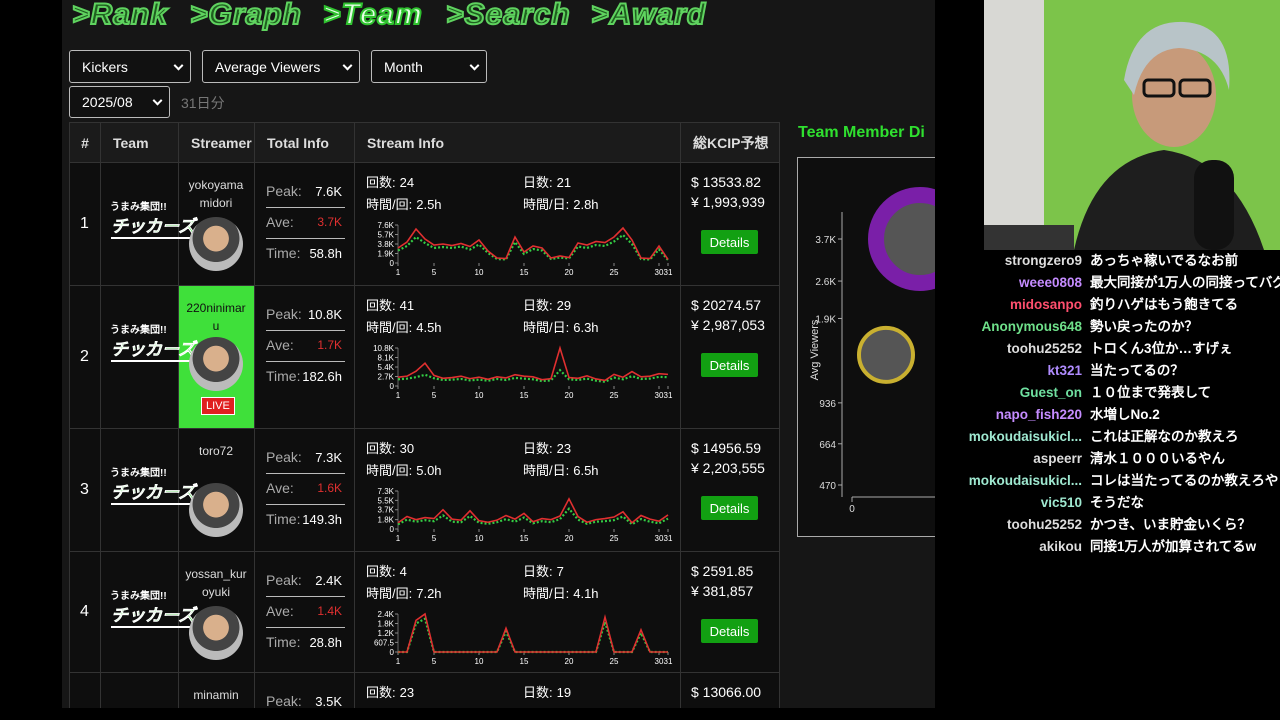  What do you see at coordinates (1038, 414) in the screenshot?
I see `chat-user: napo_fish220` at bounding box center [1038, 414].